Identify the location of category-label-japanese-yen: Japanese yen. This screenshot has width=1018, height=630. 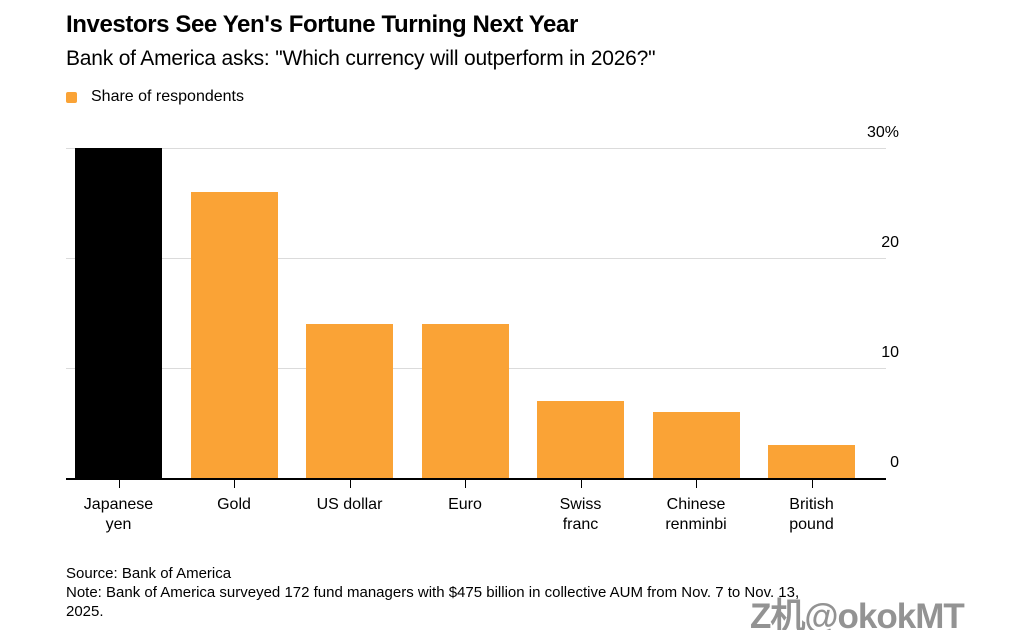
(118, 514).